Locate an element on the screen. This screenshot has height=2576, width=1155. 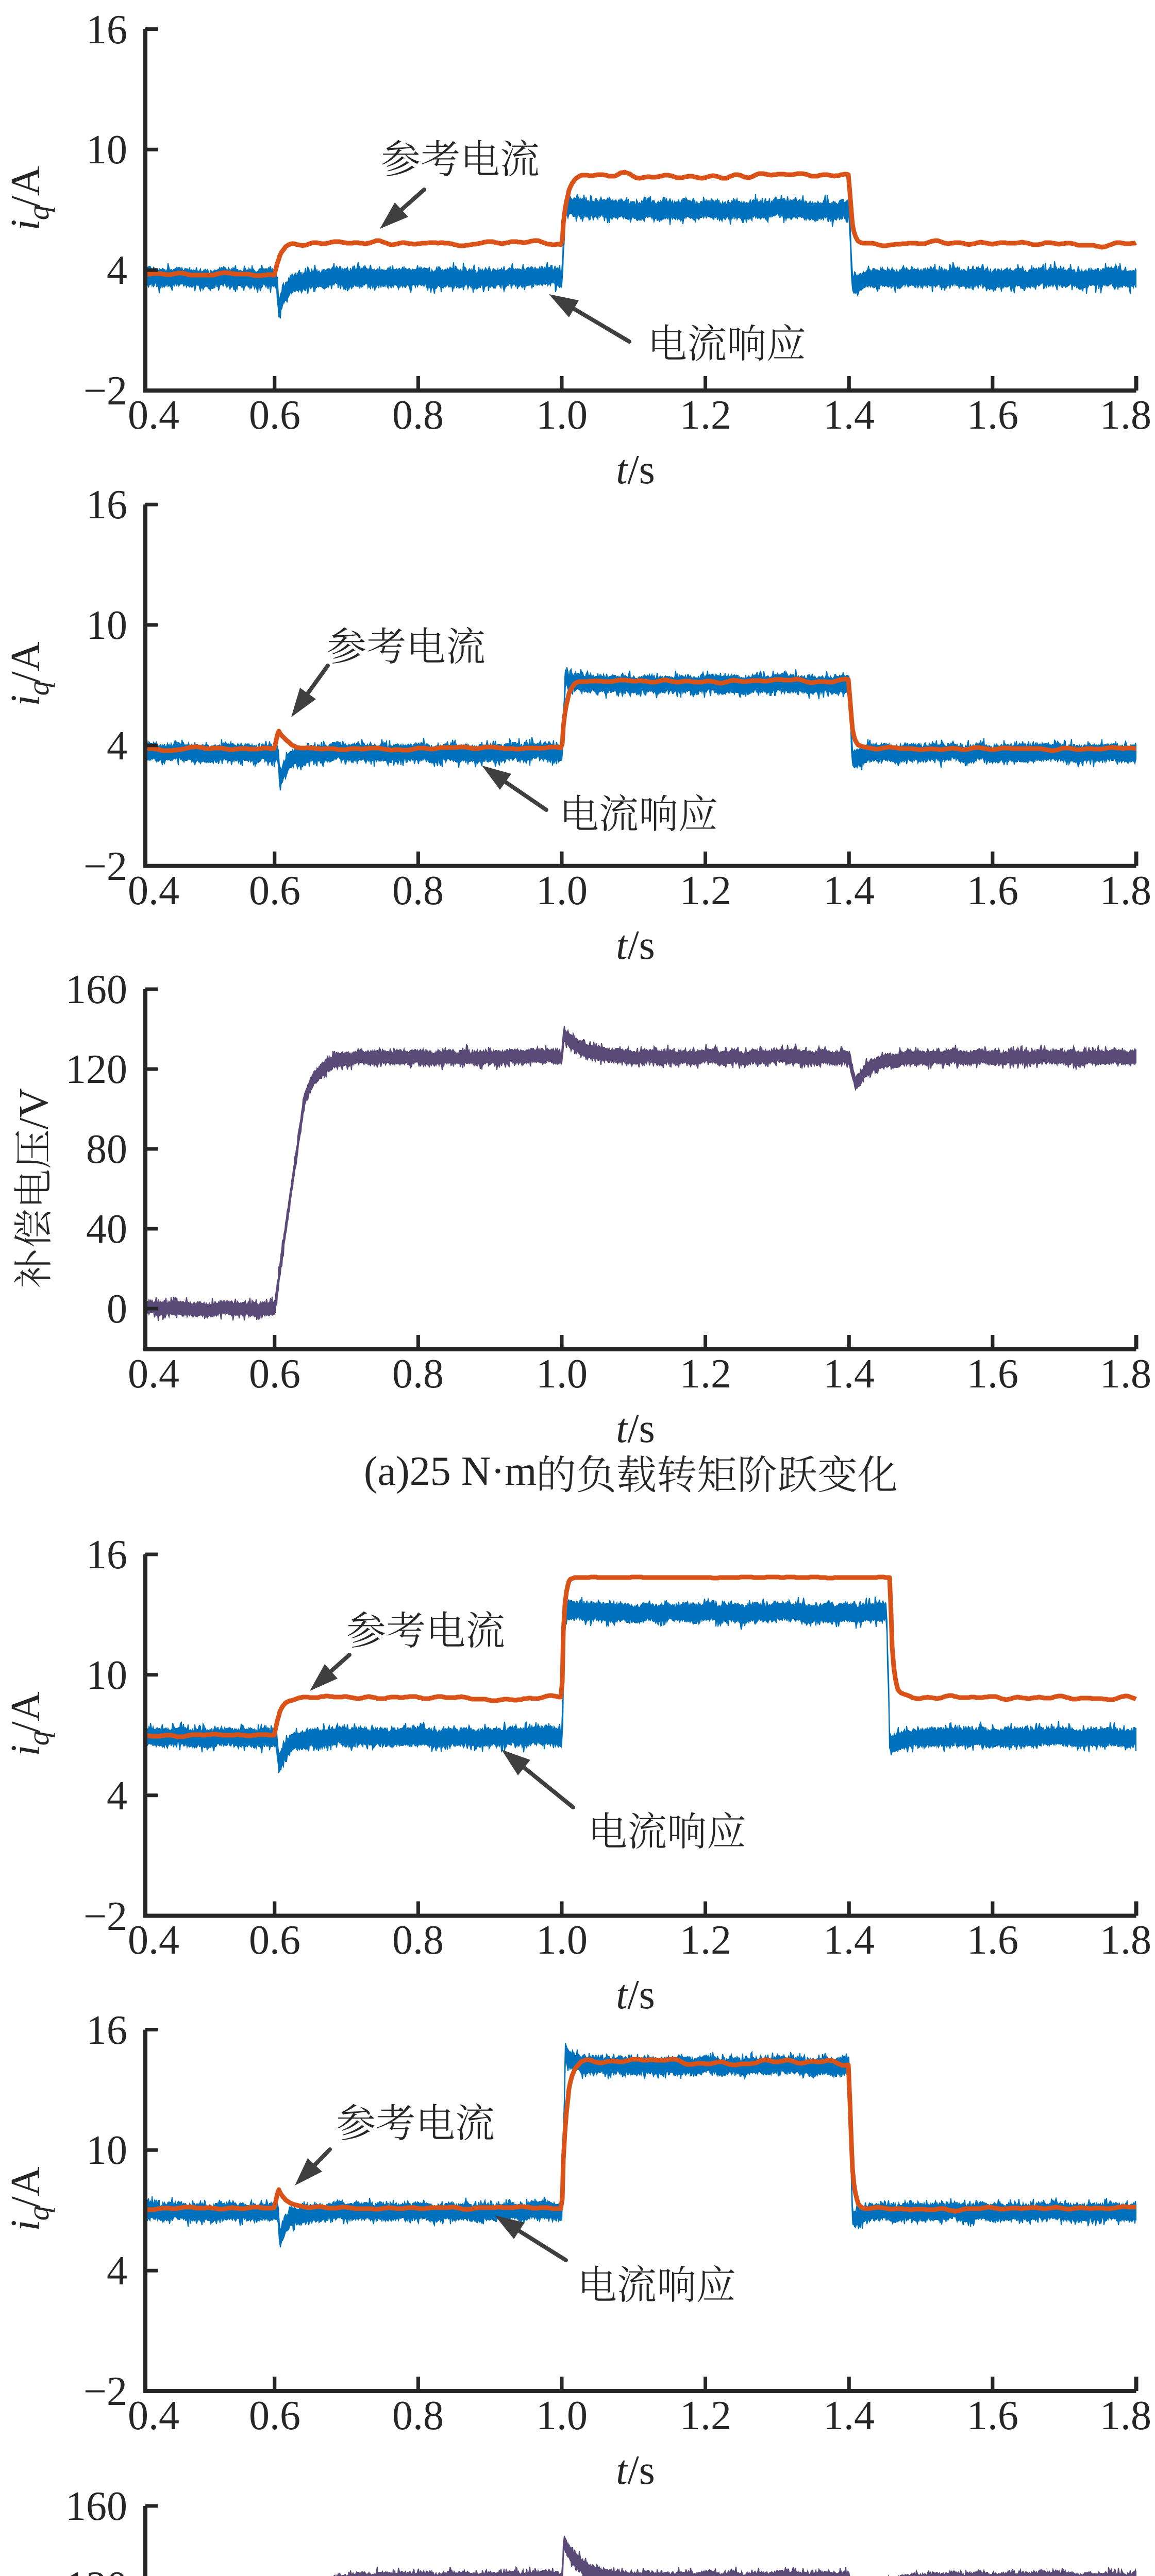
svg-text: 40 is located at coordinates (106, 1229).